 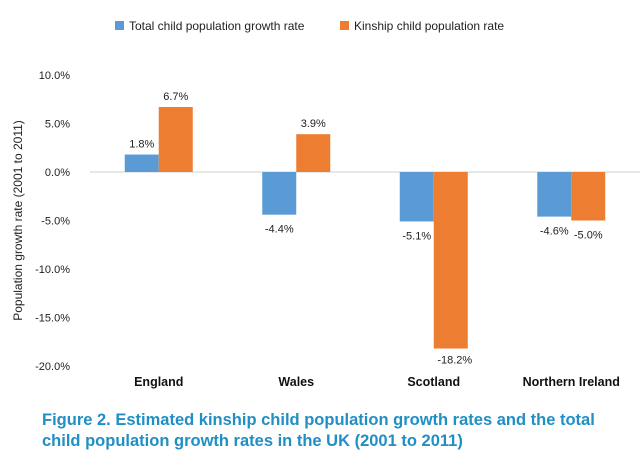 What do you see at coordinates (52, 367) in the screenshot?
I see `y-tick-label: -20.0%` at bounding box center [52, 367].